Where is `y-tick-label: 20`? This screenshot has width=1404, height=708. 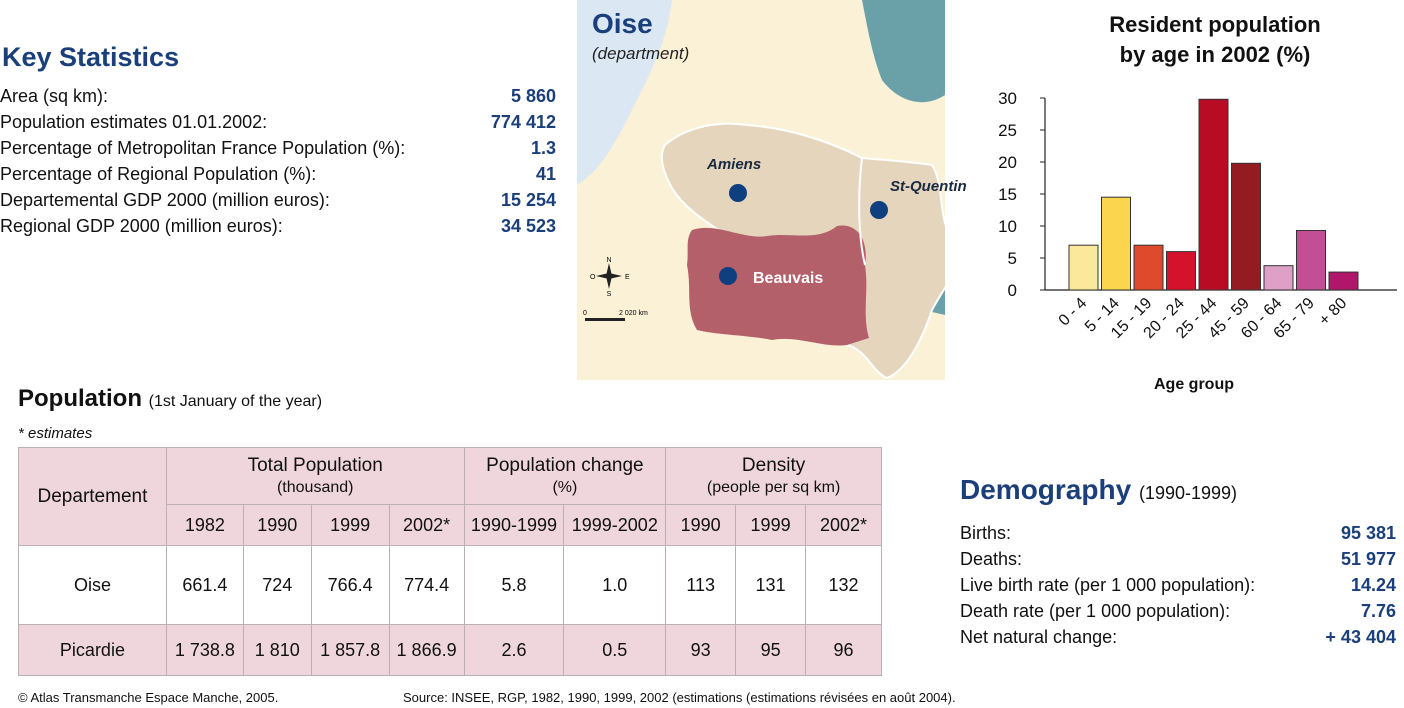 y-tick-label: 20 is located at coordinates (1007, 162).